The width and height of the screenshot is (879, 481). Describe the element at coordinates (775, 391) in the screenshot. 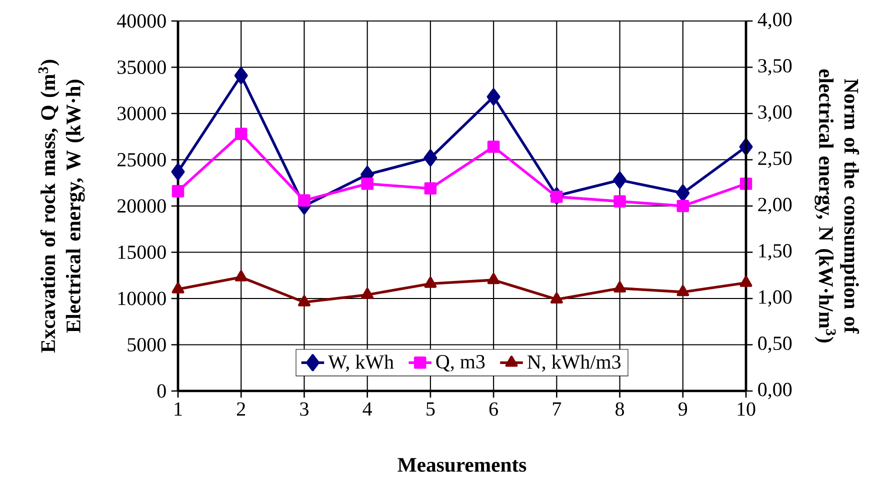

I see `y2-tick-label: 0,00` at that location.